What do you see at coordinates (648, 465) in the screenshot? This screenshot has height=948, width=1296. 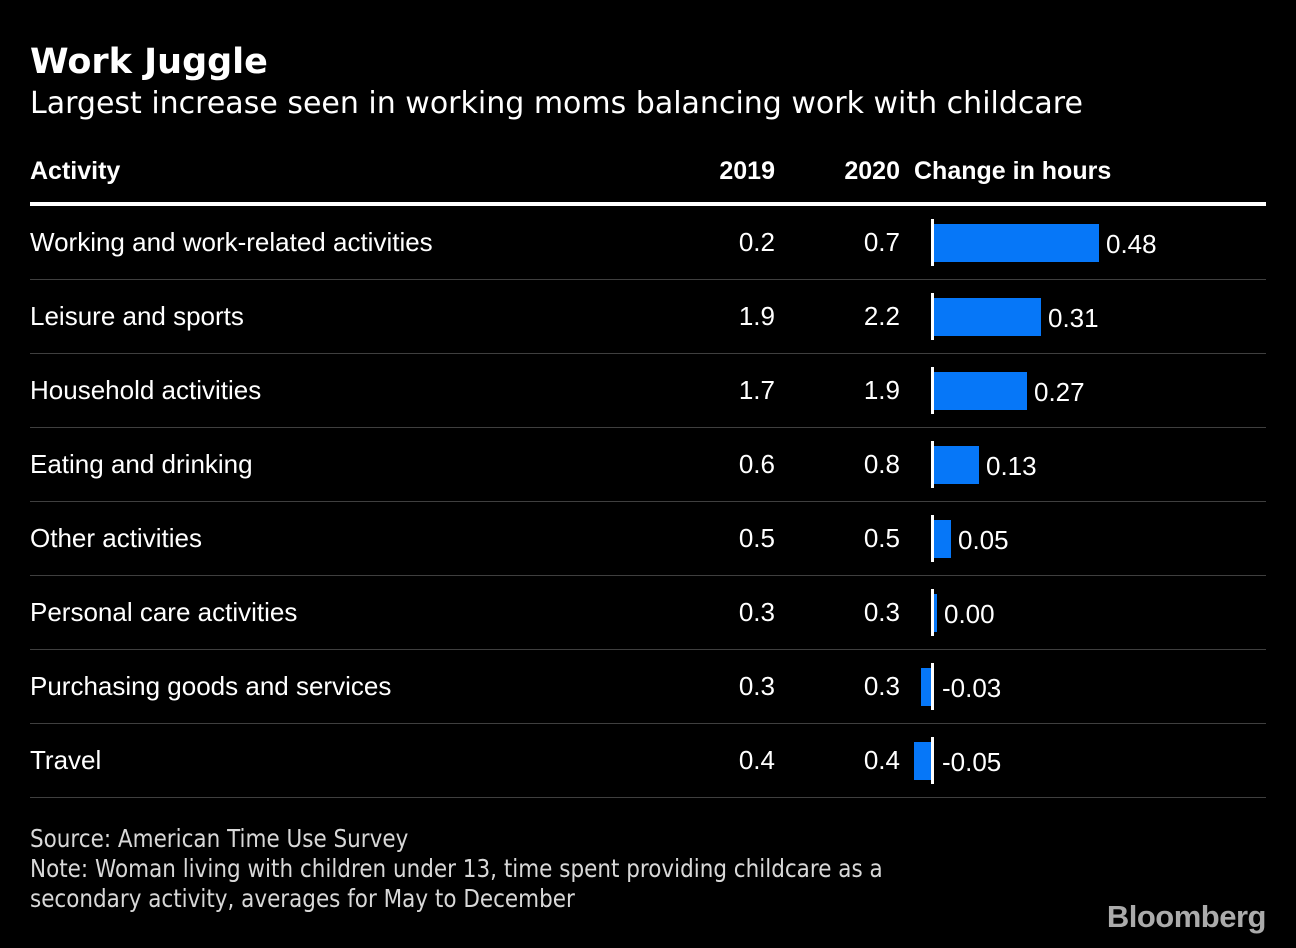 I see `table-row: Eating and drinking 0.6 0.8 0.13` at bounding box center [648, 465].